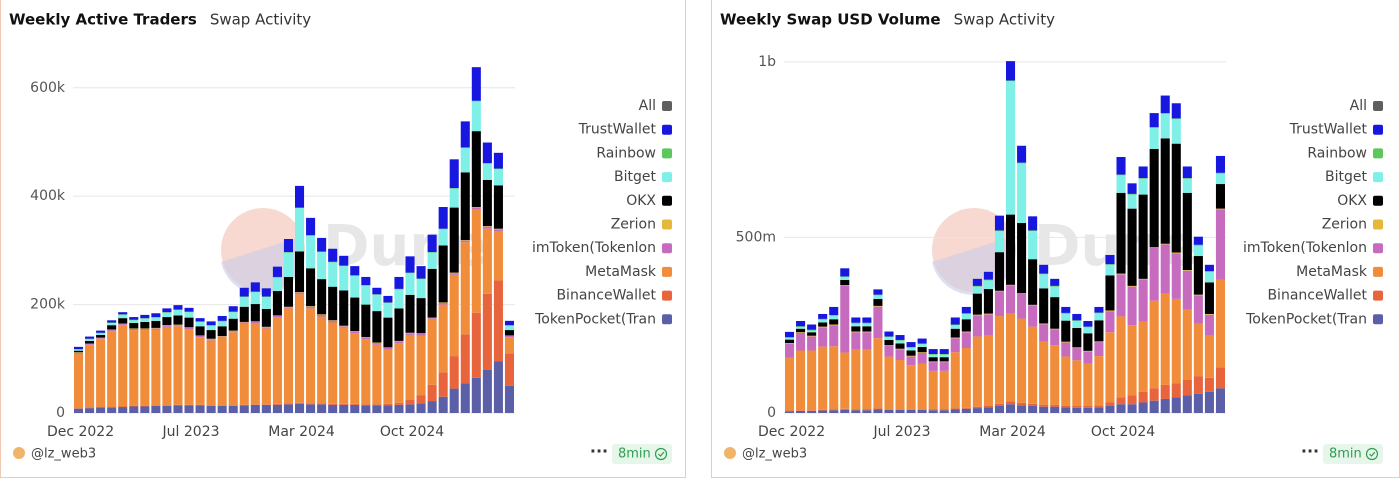 The height and width of the screenshot is (482, 1400). I want to click on legend-swatch, so click(1378, 153).